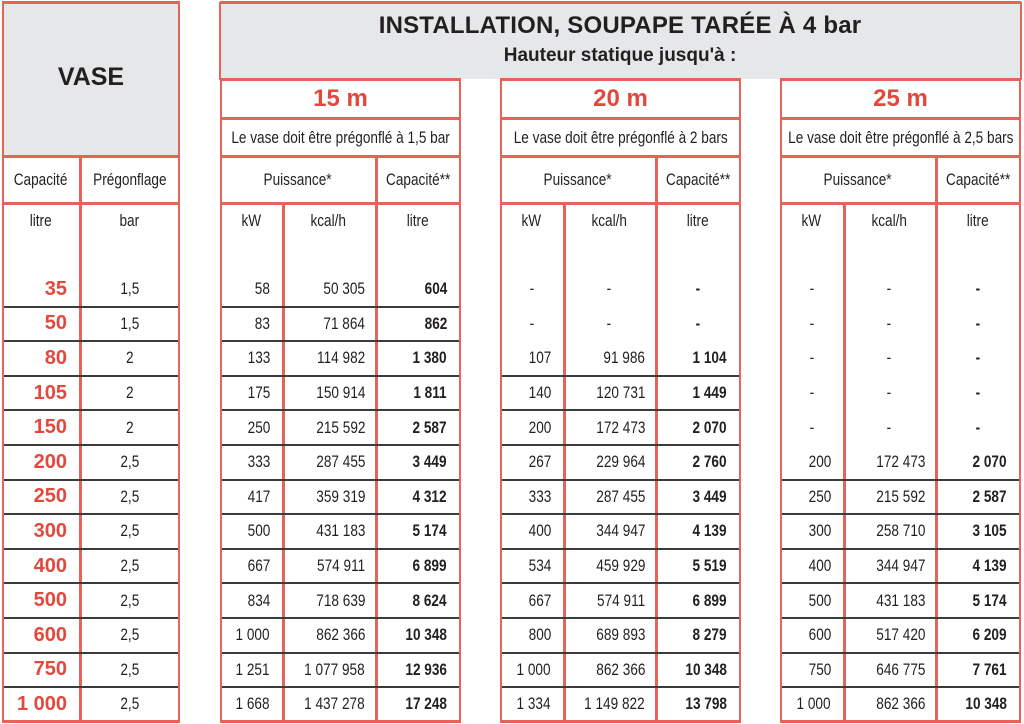 This screenshot has height=724, width=1024. Describe the element at coordinates (691, 600) in the screenshot. I see `group-1-litre-cell: 6 899` at that location.